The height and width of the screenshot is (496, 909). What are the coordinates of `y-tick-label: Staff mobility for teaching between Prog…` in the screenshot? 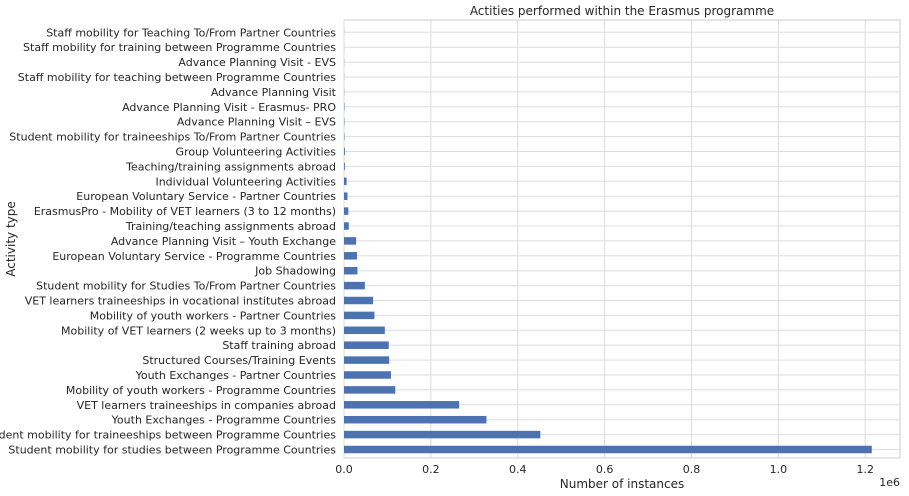 It's located at (177, 77).